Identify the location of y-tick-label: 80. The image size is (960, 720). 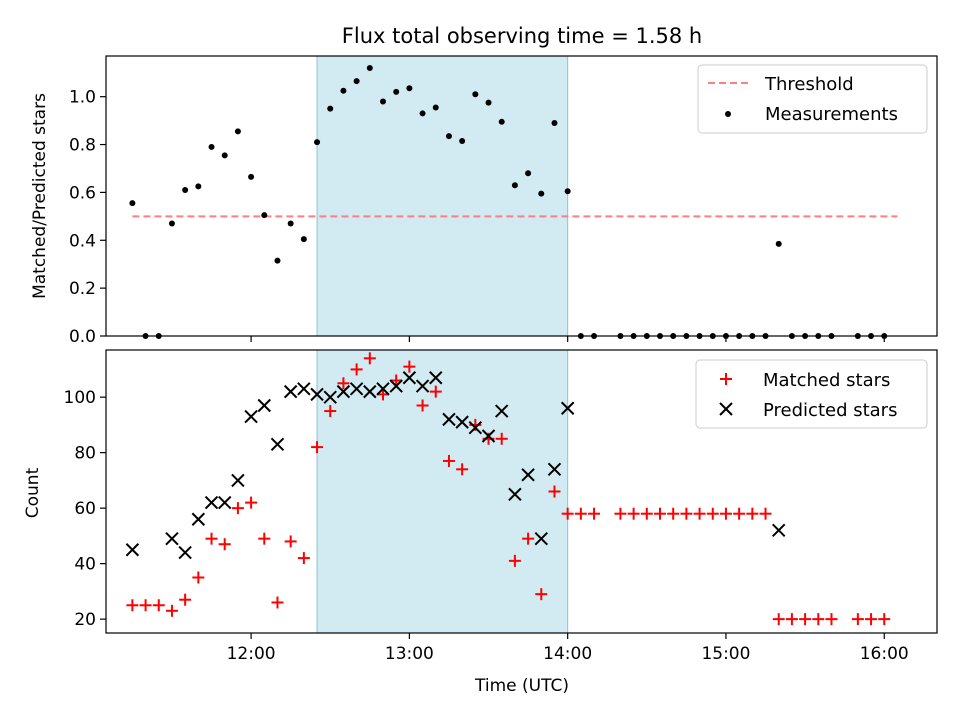
(85, 454).